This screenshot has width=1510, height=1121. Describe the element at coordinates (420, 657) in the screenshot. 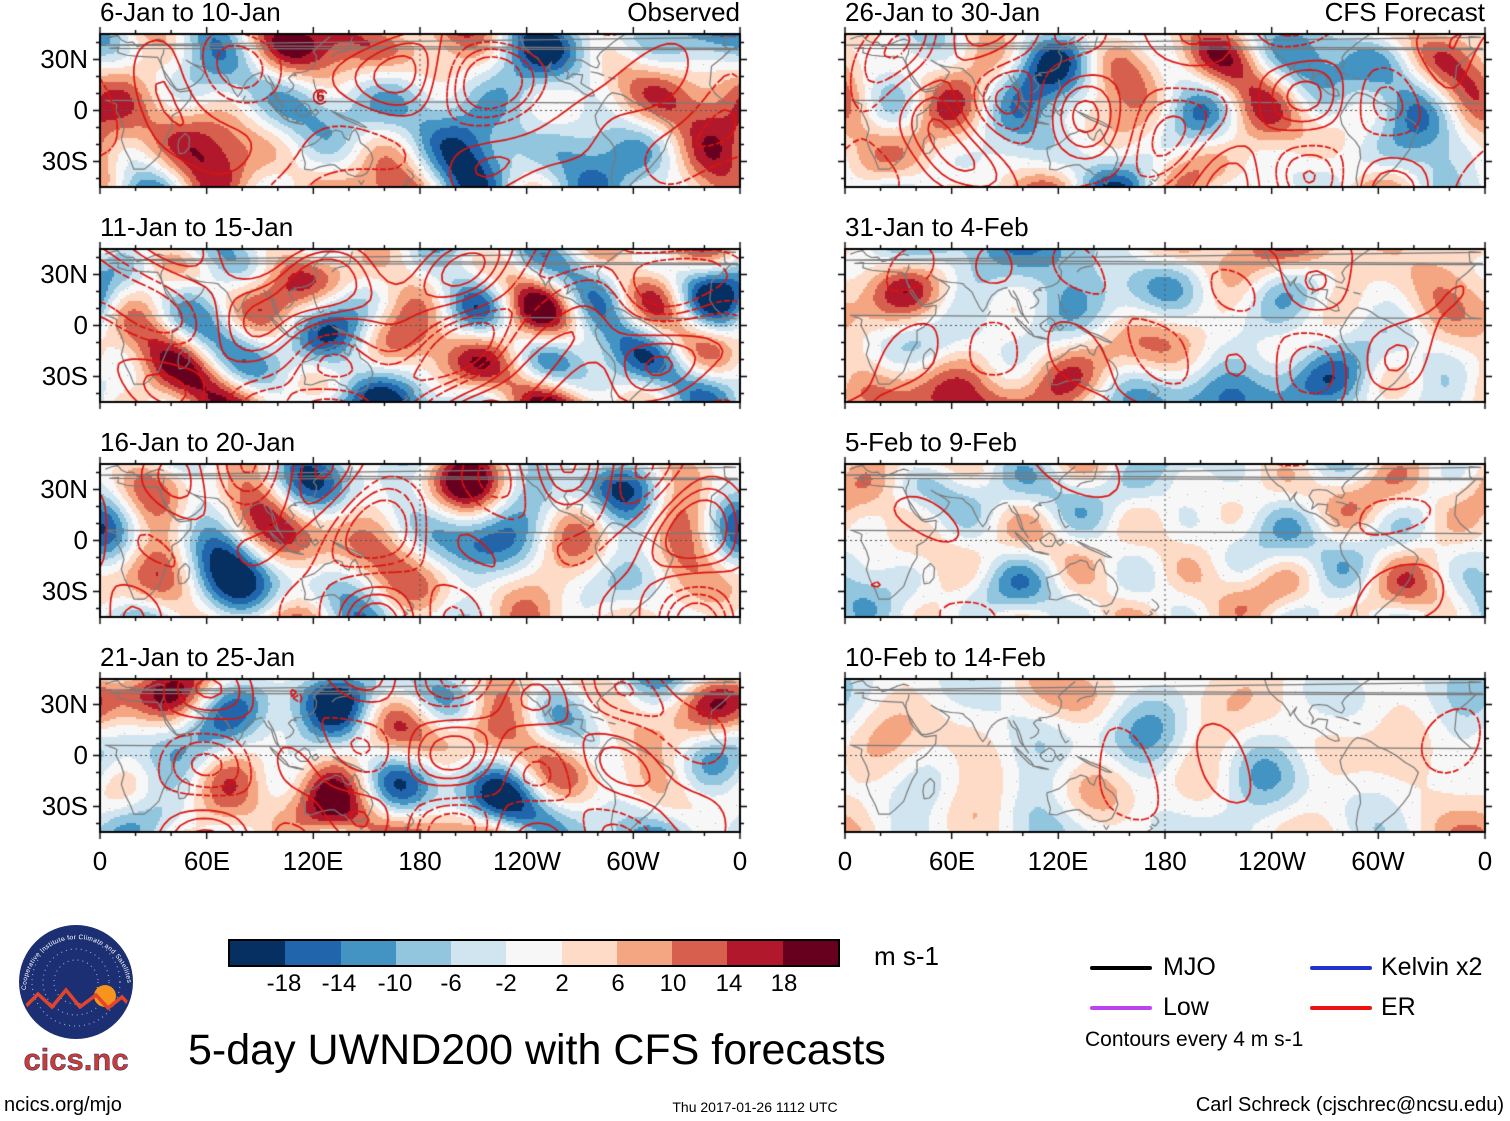

I see `panel-header: 21-Jan to 25-Jan` at that location.